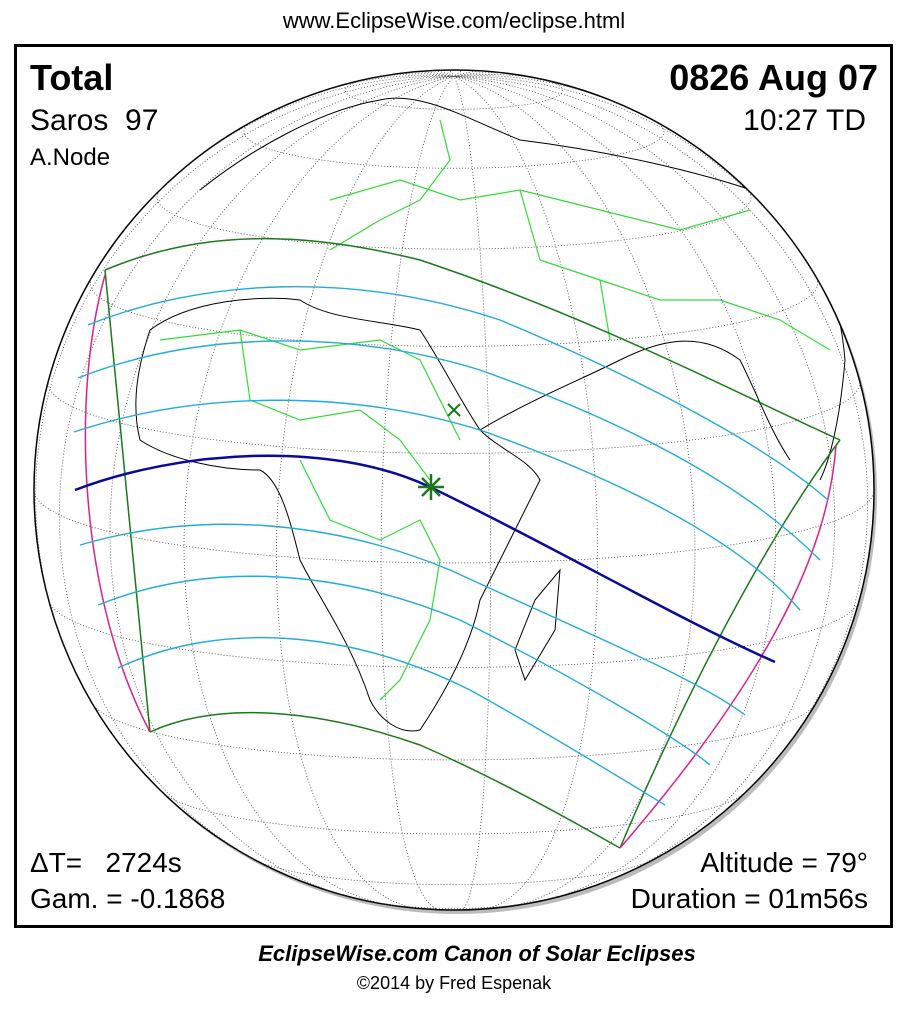 Image resolution: width=908 pixels, height=1009 pixels. I want to click on delta-t: ΔT= 2724s, so click(106, 862).